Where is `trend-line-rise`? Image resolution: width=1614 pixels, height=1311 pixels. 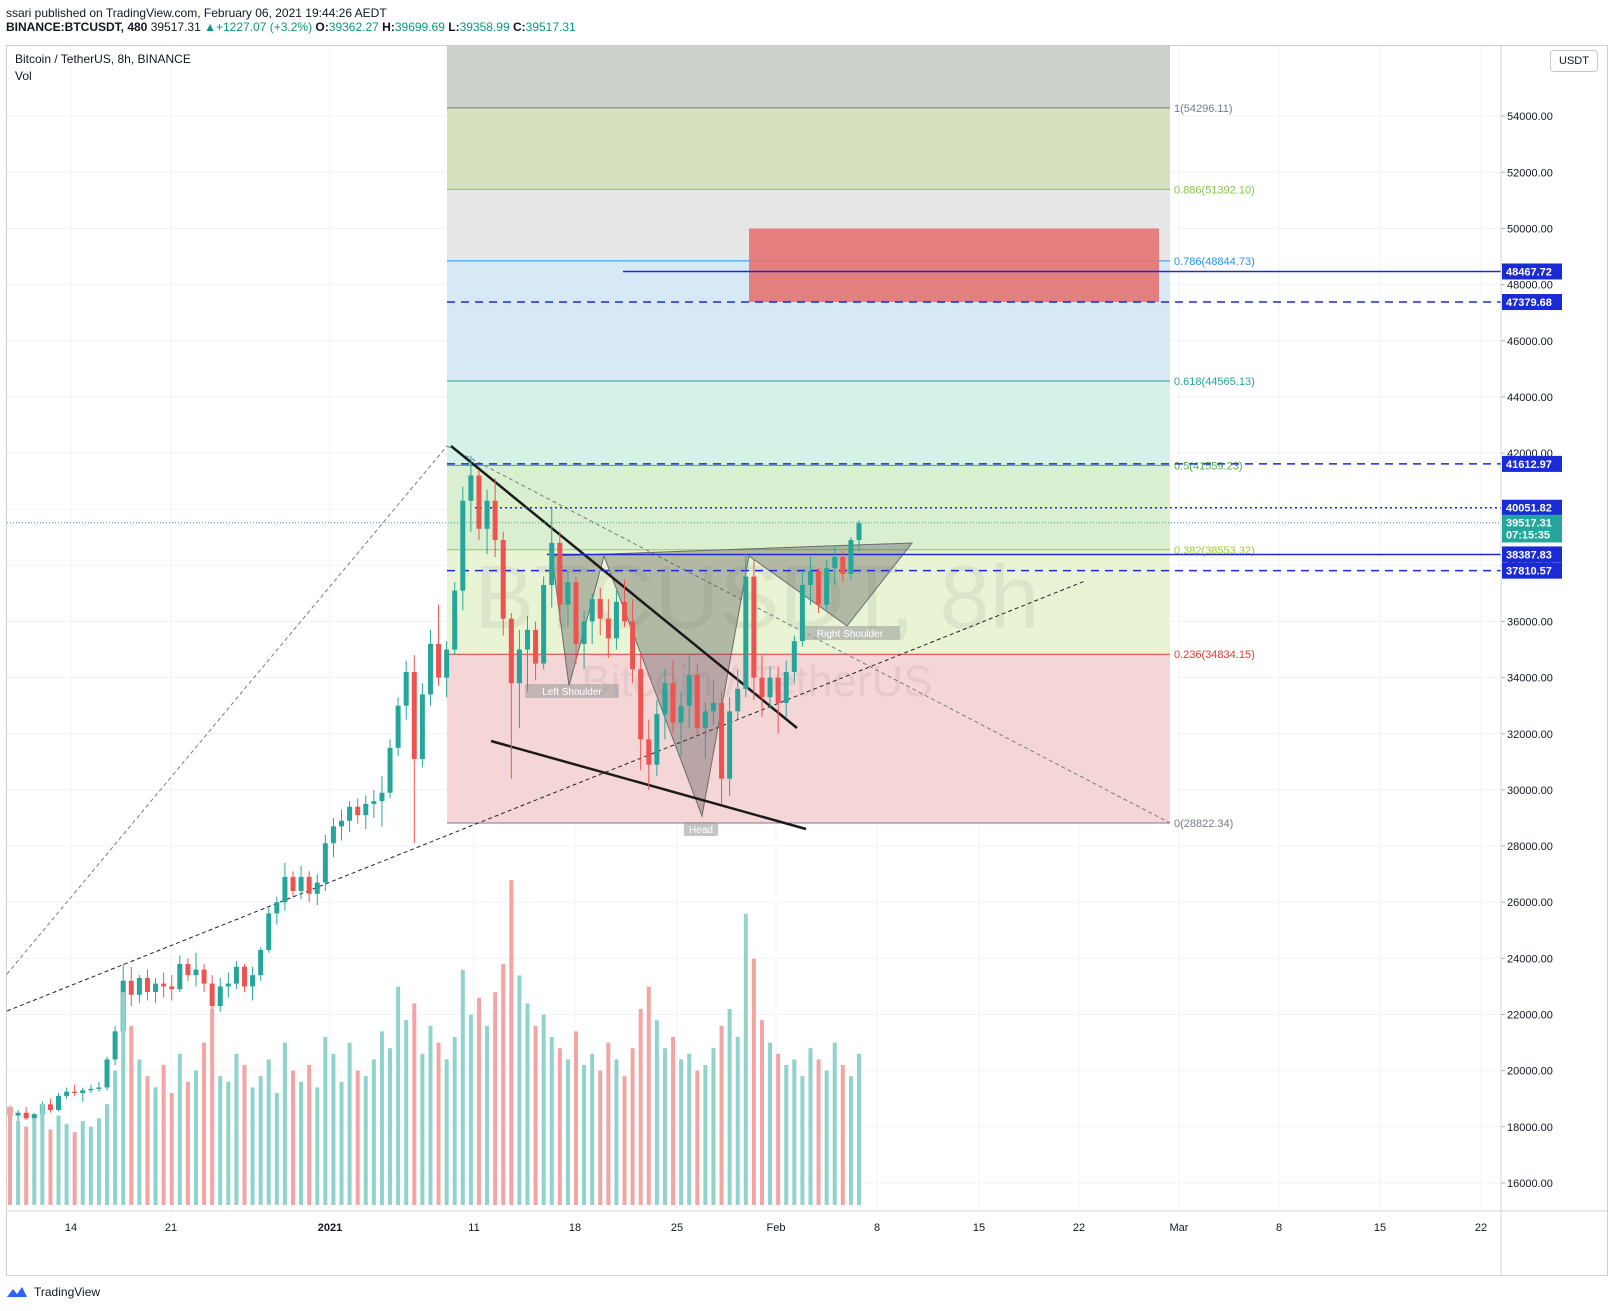
trend-line-rise is located at coordinates (227, 710).